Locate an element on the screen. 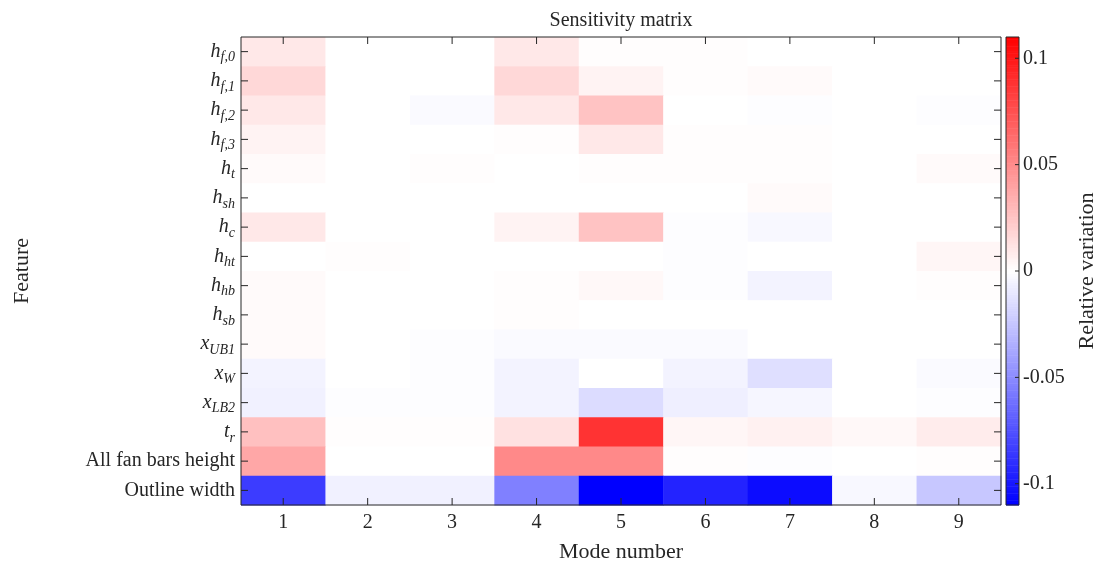  x-tick-label: 2 is located at coordinates (367, 521).